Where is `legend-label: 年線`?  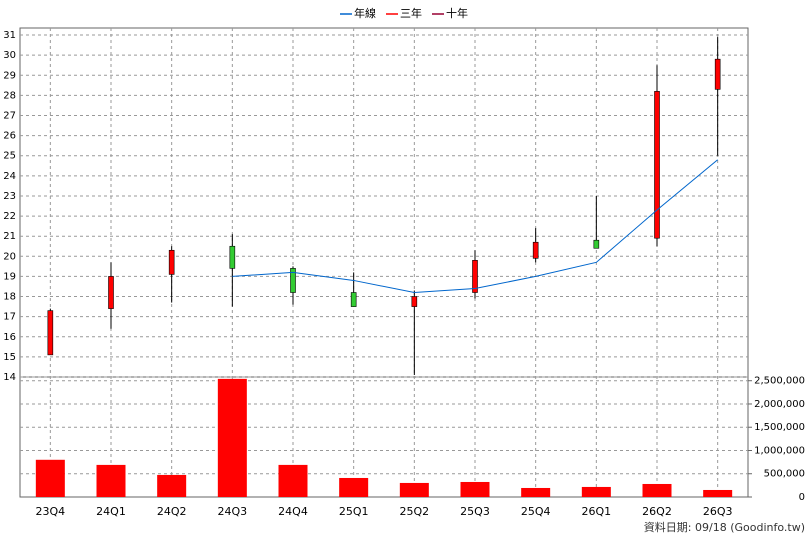
legend-label: 年線 is located at coordinates (365, 13).